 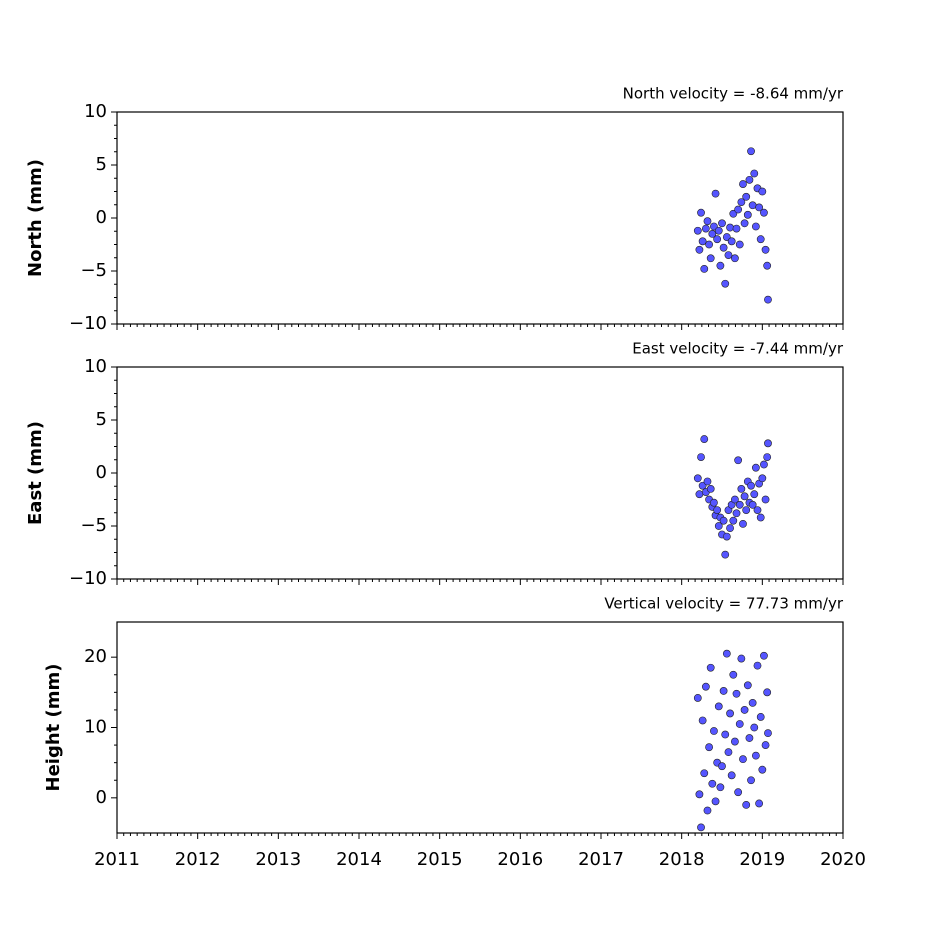 I want to click on x-tick-label: 2013, so click(x=278, y=859).